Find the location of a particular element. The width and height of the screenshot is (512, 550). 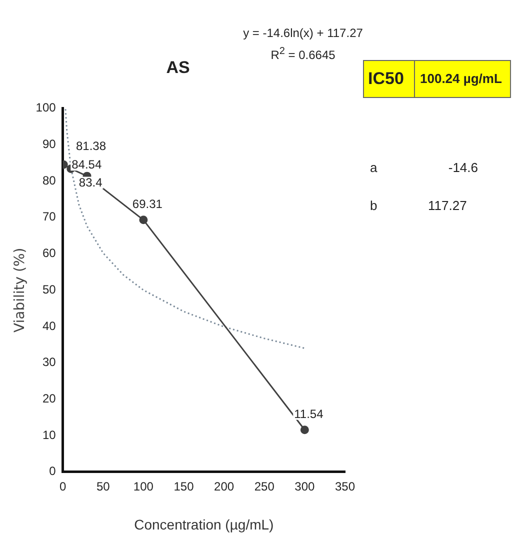

y-tick-label: 10 is located at coordinates (49, 435).